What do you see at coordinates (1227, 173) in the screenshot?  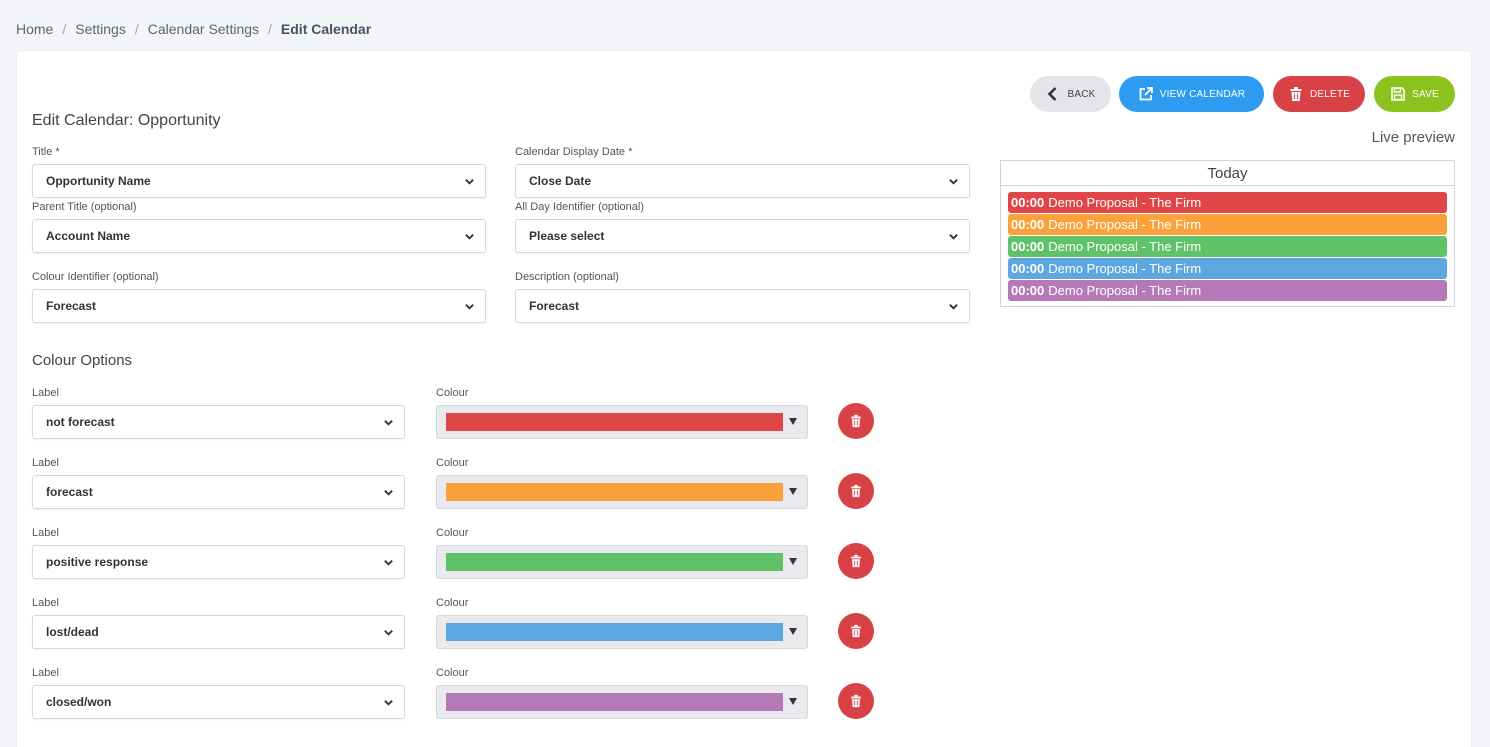 I see `preview-day-header: Today` at bounding box center [1227, 173].